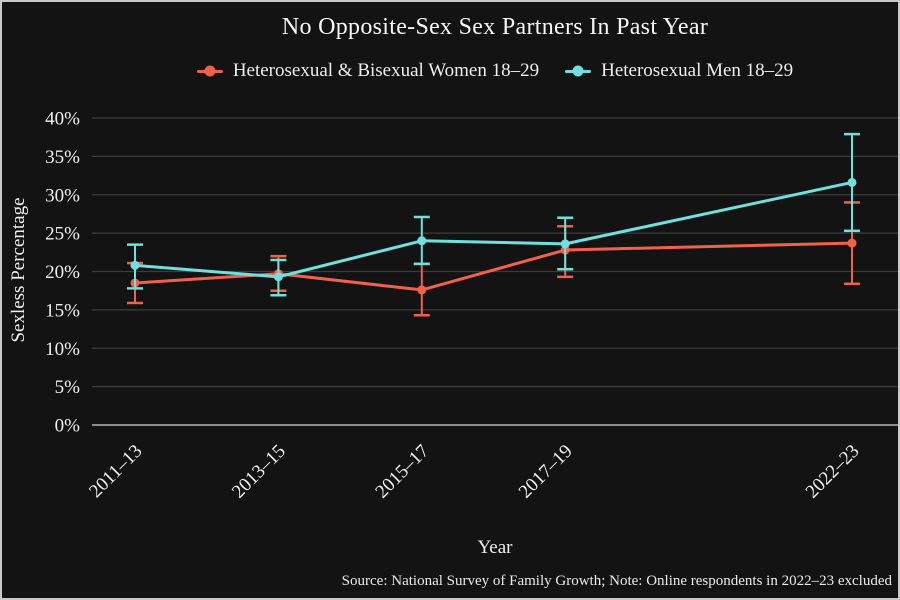 The image size is (900, 600). Describe the element at coordinates (697, 70) in the screenshot. I see `legend-label-men: Heterosexual Men 18–29` at that location.